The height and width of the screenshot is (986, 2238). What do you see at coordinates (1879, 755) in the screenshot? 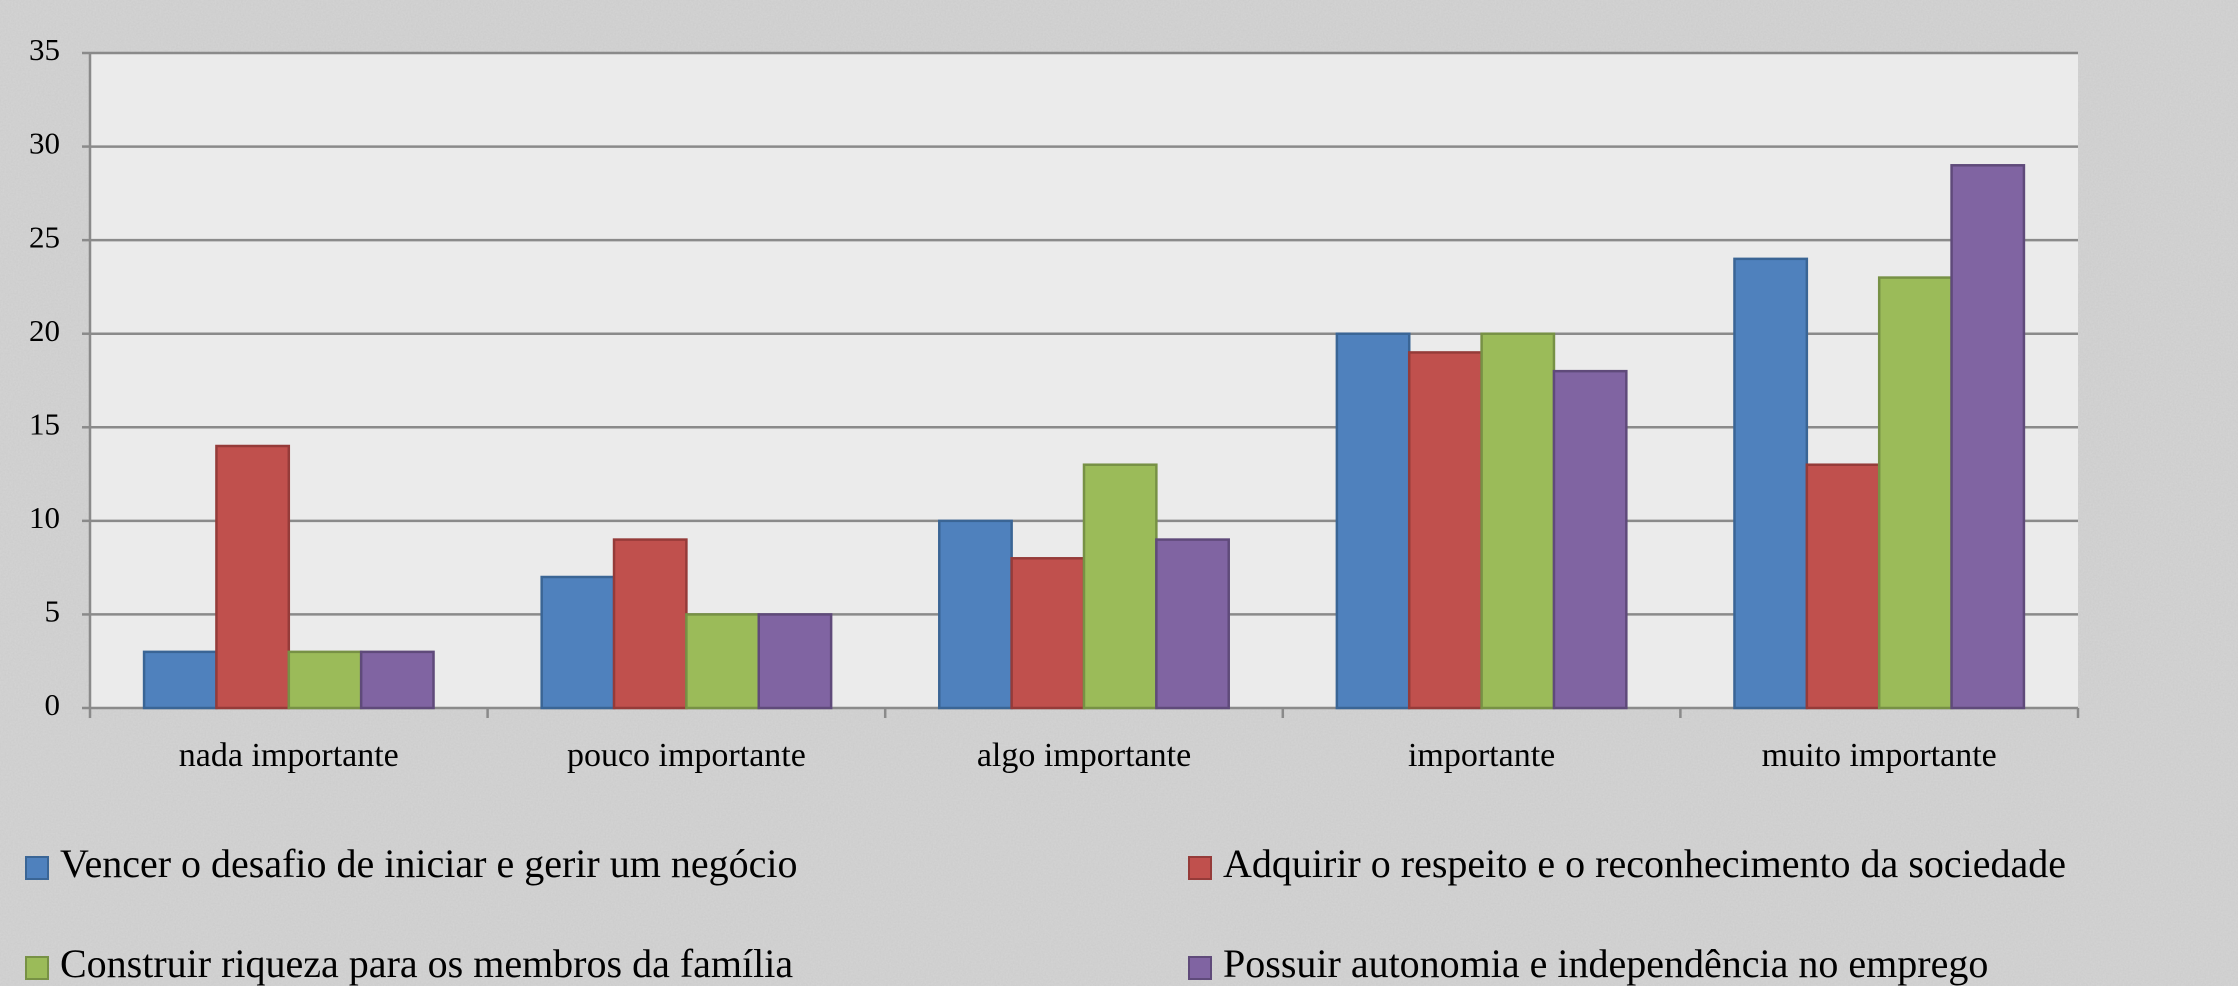
I see `x-tick-label: muito importante` at bounding box center [1879, 755].